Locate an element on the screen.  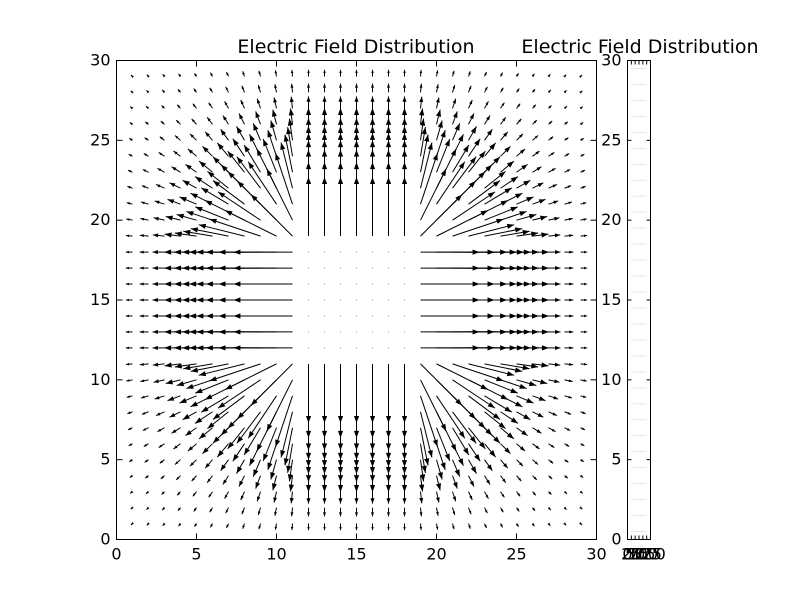
x-tick-label: 25 is located at coordinates (516, 554).